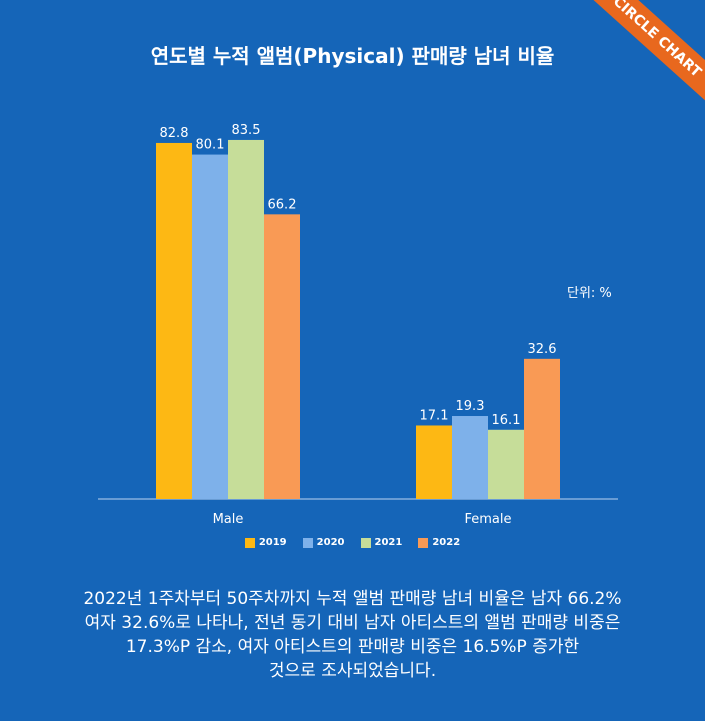  What do you see at coordinates (506, 420) in the screenshot?
I see `data-label: 16.1` at bounding box center [506, 420].